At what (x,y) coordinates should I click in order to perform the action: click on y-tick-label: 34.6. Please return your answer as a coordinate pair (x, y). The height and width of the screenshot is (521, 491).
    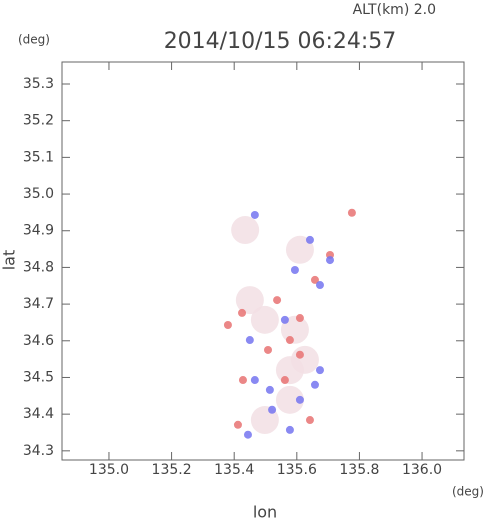
    Looking at the image, I should click on (38, 341).